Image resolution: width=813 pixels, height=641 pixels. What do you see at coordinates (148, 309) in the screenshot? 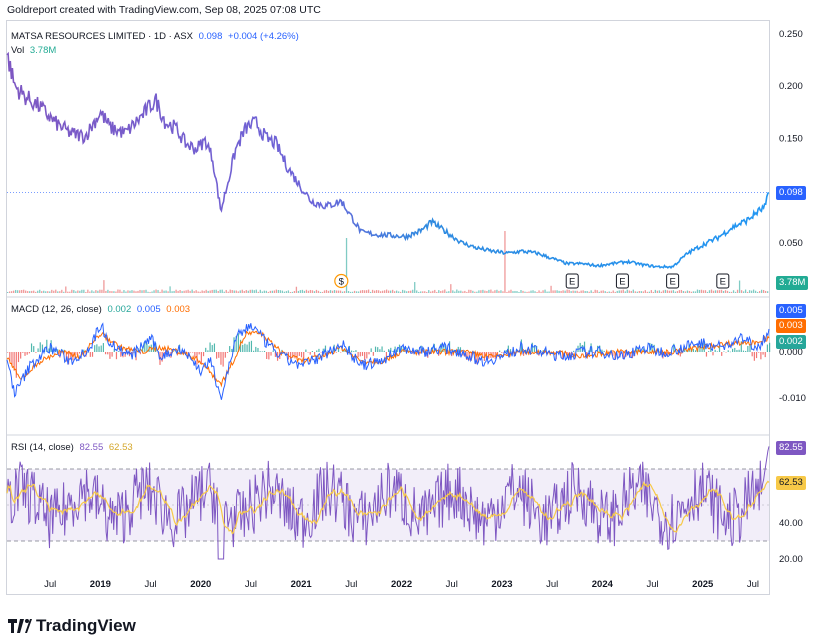
I see `macd-value: 0.005` at bounding box center [148, 309].